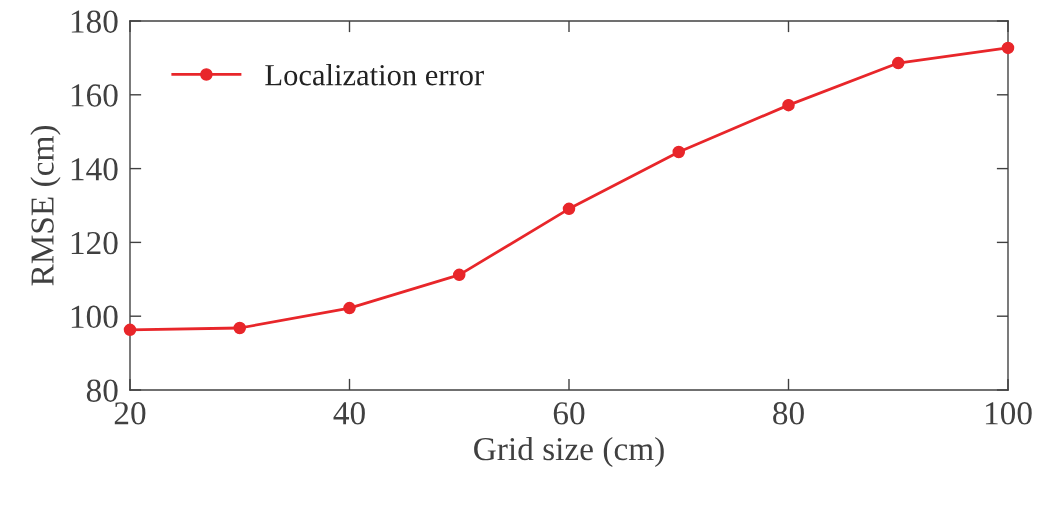  Describe the element at coordinates (94, 317) in the screenshot. I see `y-tick-label: 100` at that location.